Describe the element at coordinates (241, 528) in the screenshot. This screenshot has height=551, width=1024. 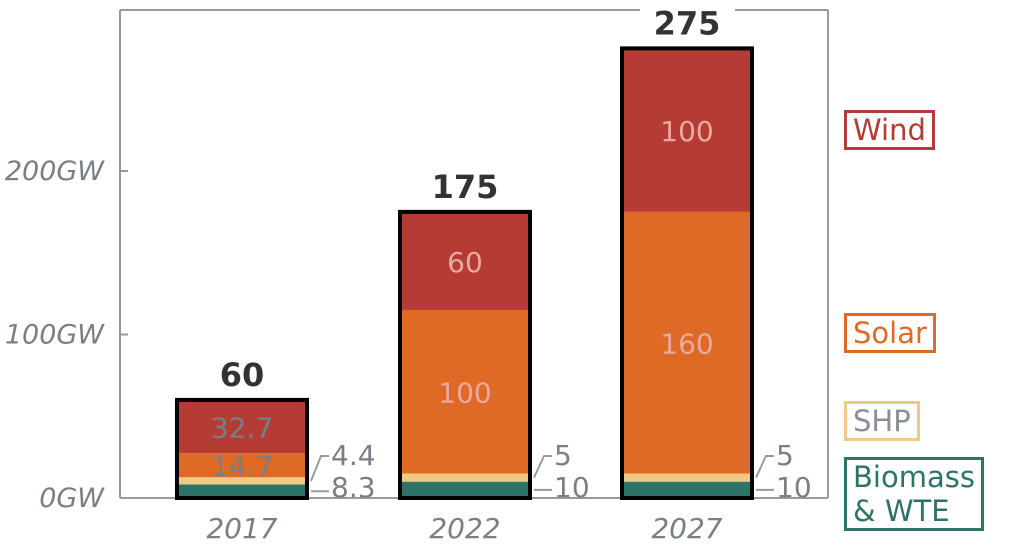
I see `x-tick-label: 2017` at that location.